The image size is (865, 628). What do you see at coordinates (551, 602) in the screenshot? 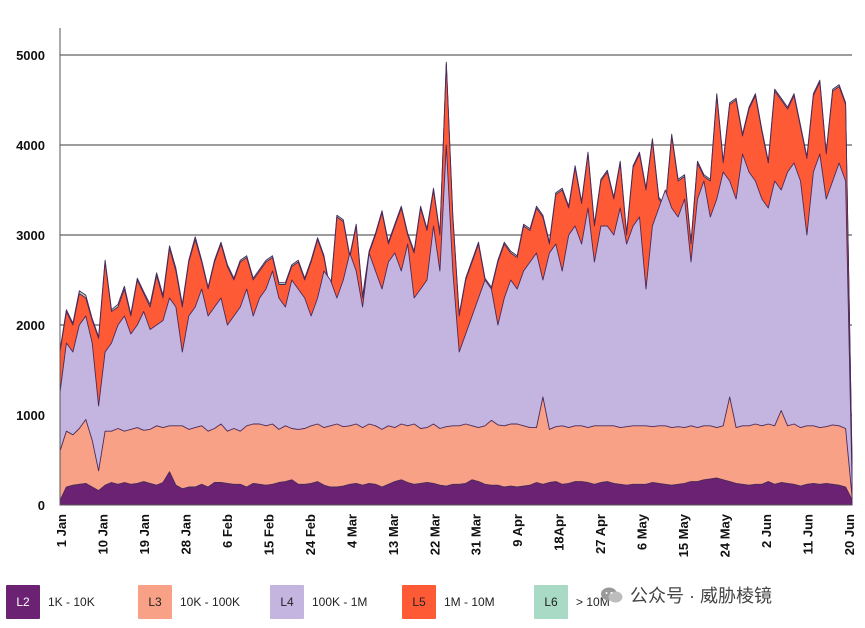
I see `legend-swatch-l6: L6` at bounding box center [551, 602].